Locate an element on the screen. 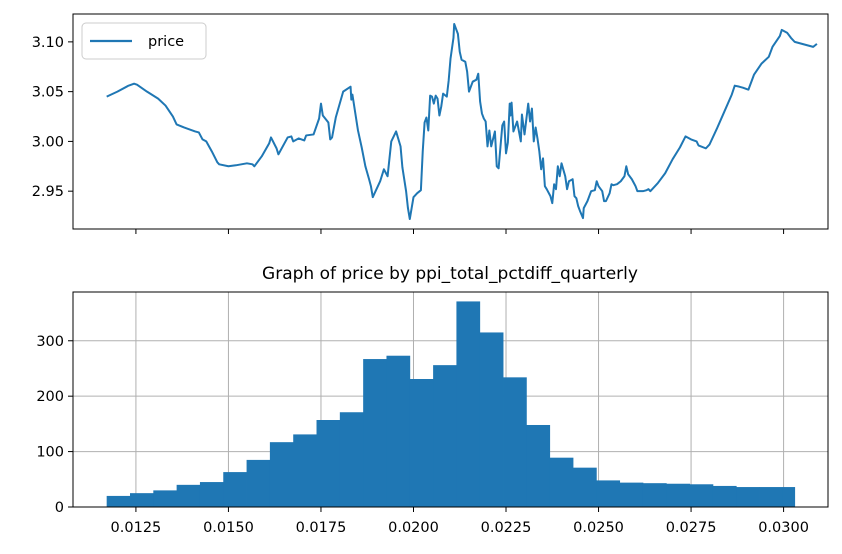  line-chart-x-ticks is located at coordinates (460, 231).